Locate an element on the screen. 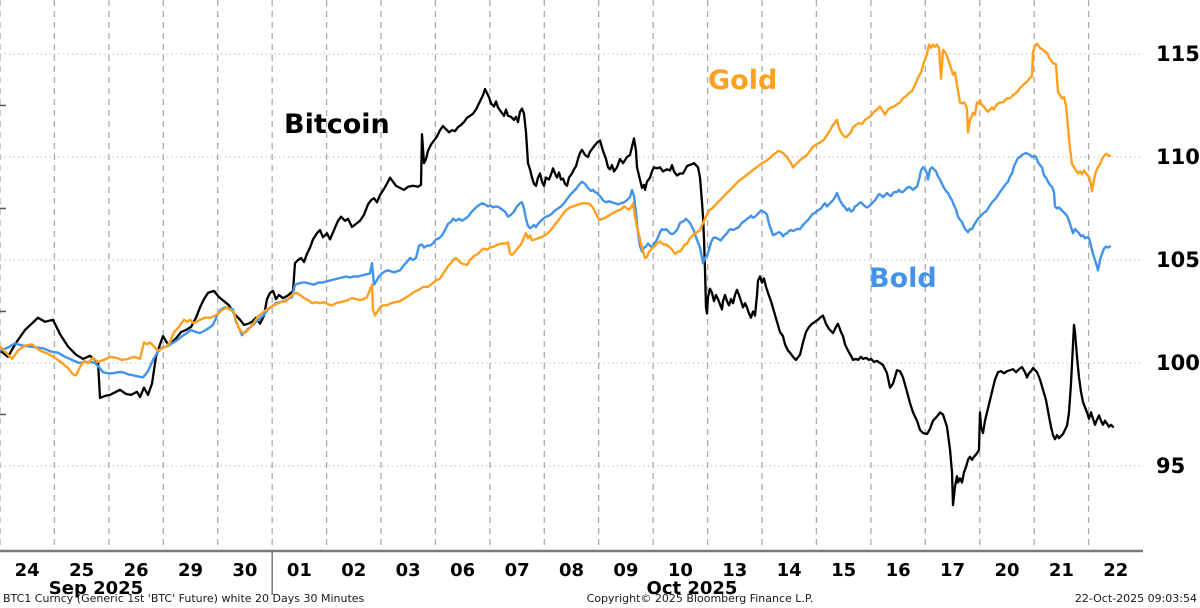  y-axis-label: 100 is located at coordinates (1178, 363).